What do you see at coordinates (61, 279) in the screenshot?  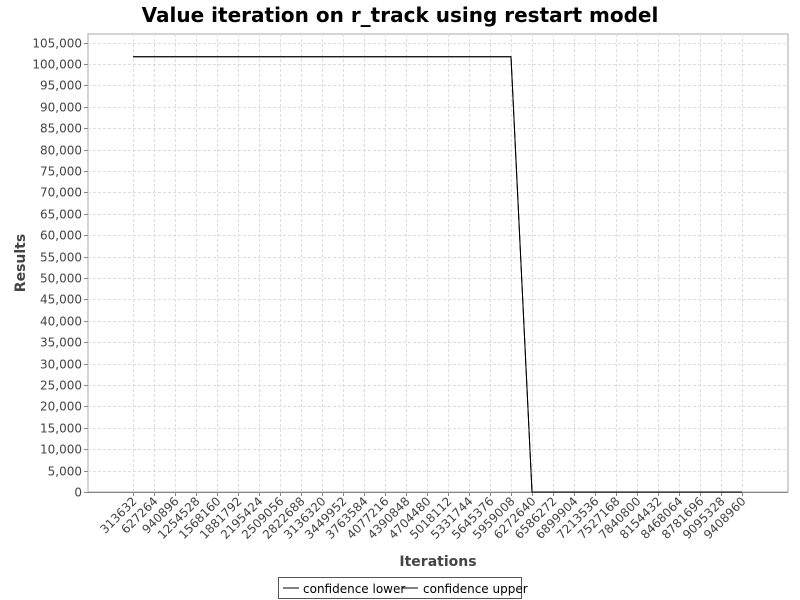 I see `y-tick-label: 50,000` at bounding box center [61, 279].